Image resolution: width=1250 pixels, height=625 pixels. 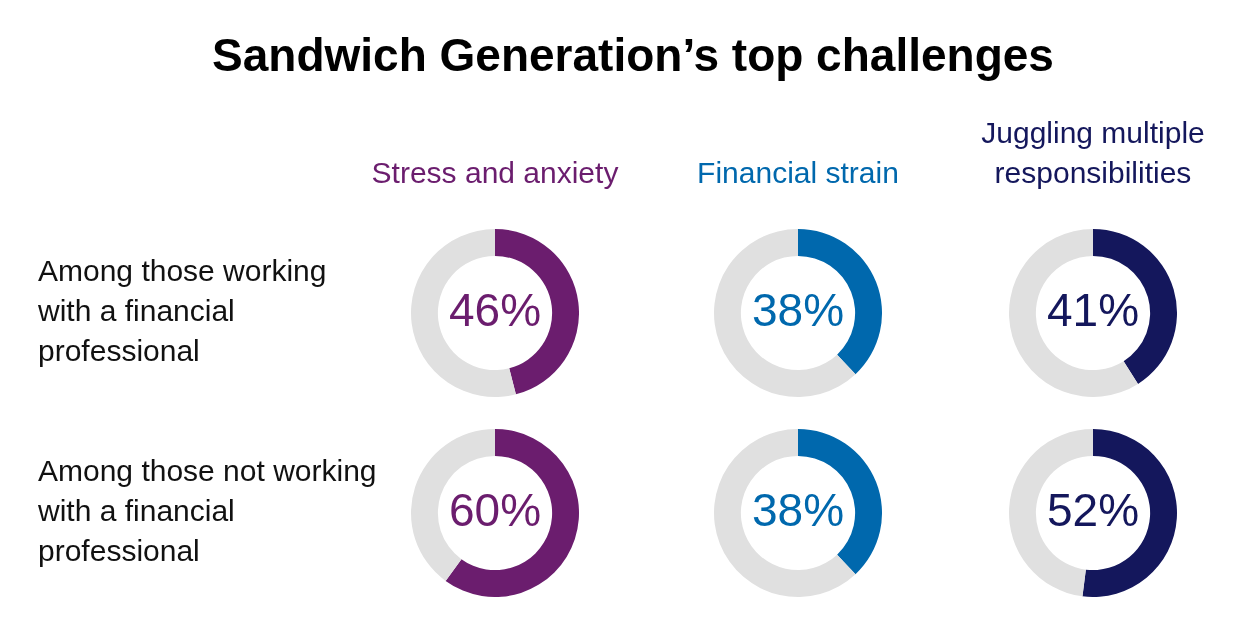 What do you see at coordinates (1093, 153) in the screenshot?
I see `chart-title: Juggling multiple responsibilities` at bounding box center [1093, 153].